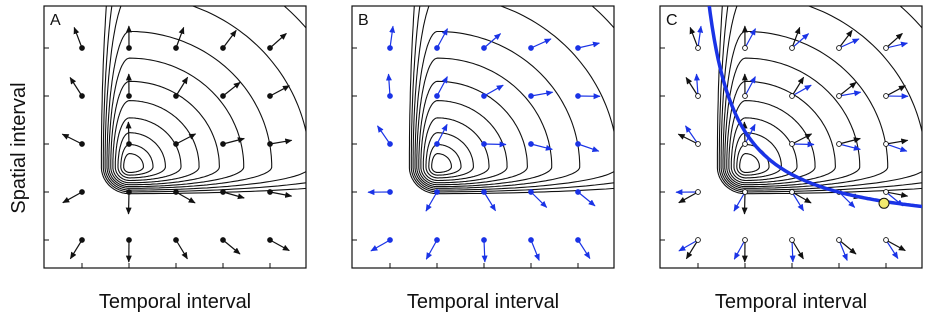 The height and width of the screenshot is (320, 927). I want to click on x-axis-label: Temporal interval, so click(175, 302).